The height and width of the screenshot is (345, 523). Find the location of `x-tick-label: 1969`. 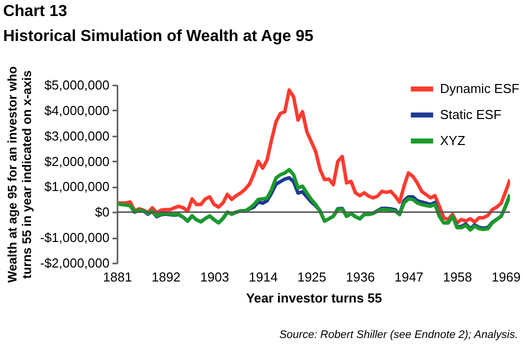

x-tick-label: 1969 is located at coordinates (506, 277).